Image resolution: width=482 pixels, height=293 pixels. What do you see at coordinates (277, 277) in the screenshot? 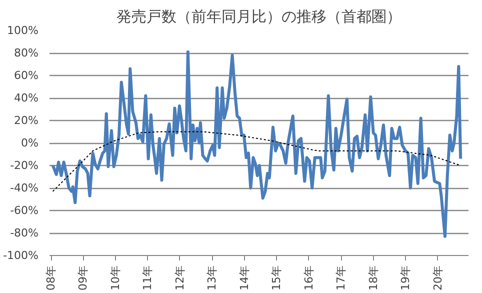
I see `x-tick-label: 15年` at bounding box center [277, 277].